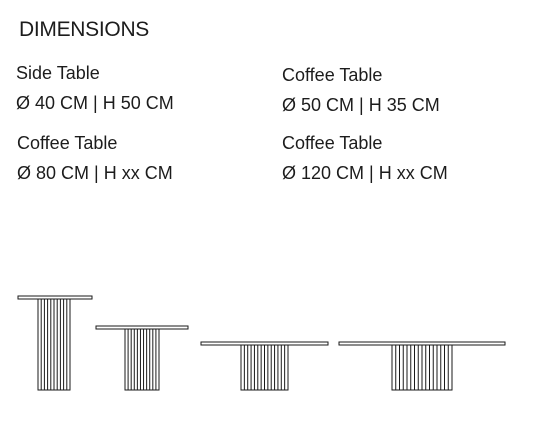 This screenshot has height=424, width=540. I want to click on table-dimensions: Ø 80 CM | H xx CM, so click(95, 173).